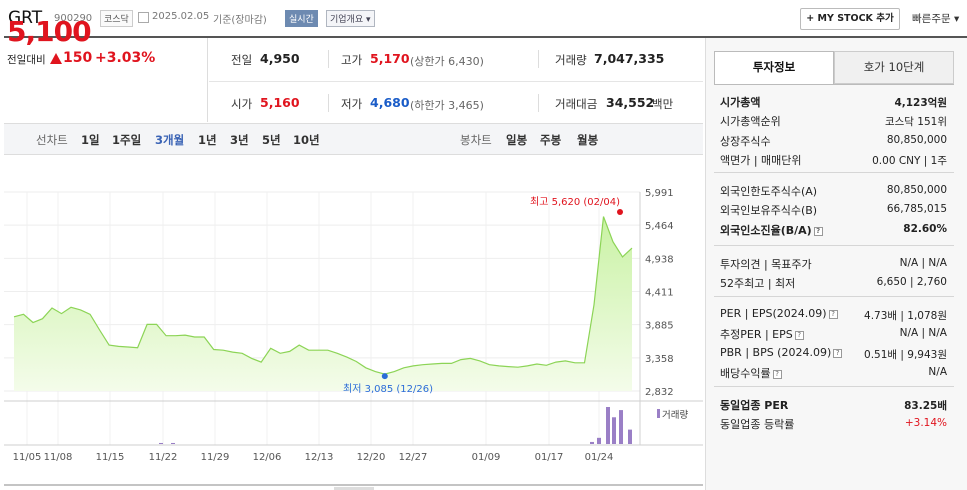 Image resolution: width=967 pixels, height=490 pixels. What do you see at coordinates (170, 140) in the screenshot?
I see `period-3m: 3개월` at bounding box center [170, 140].